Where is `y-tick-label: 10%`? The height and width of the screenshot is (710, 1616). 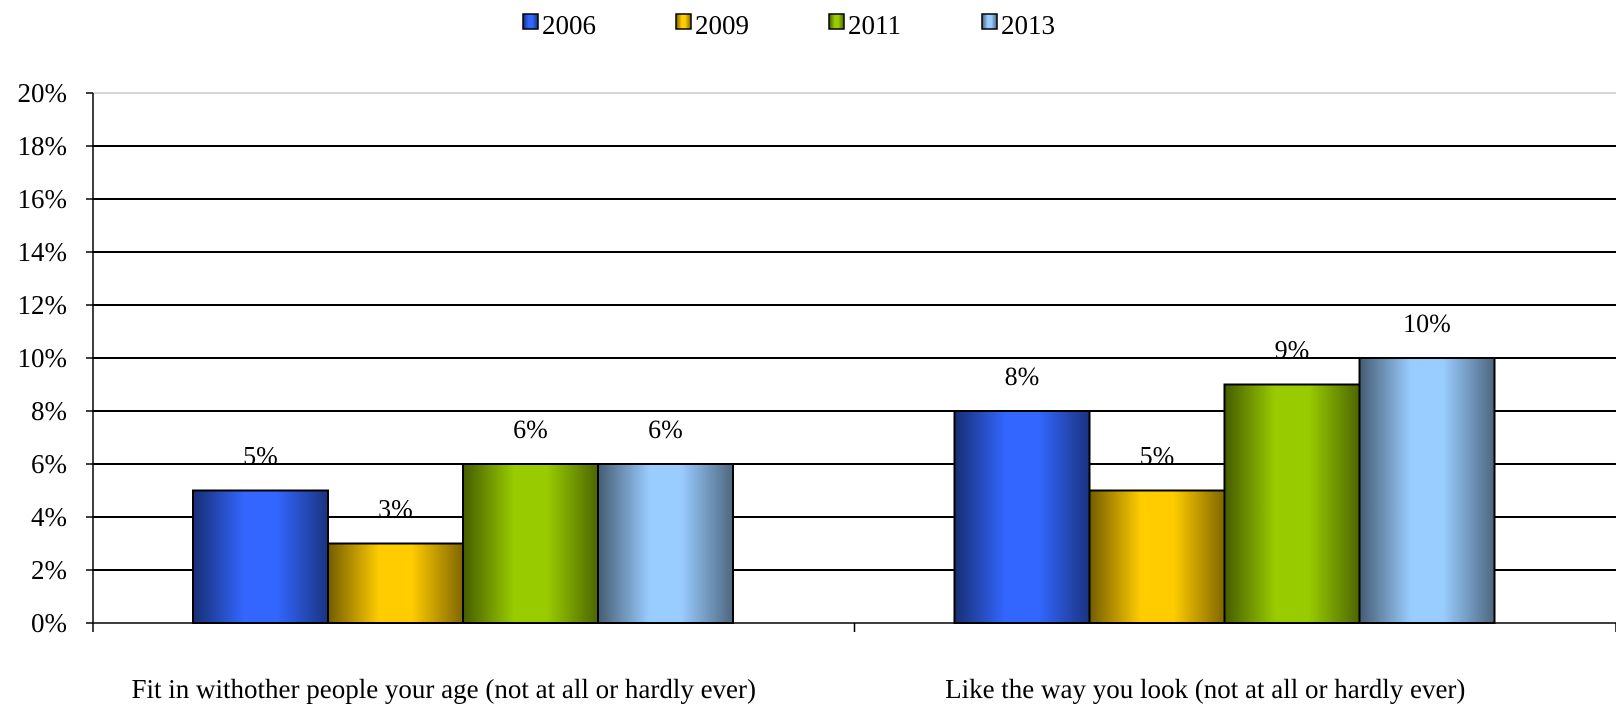 y-tick-label: 10% is located at coordinates (43, 358).